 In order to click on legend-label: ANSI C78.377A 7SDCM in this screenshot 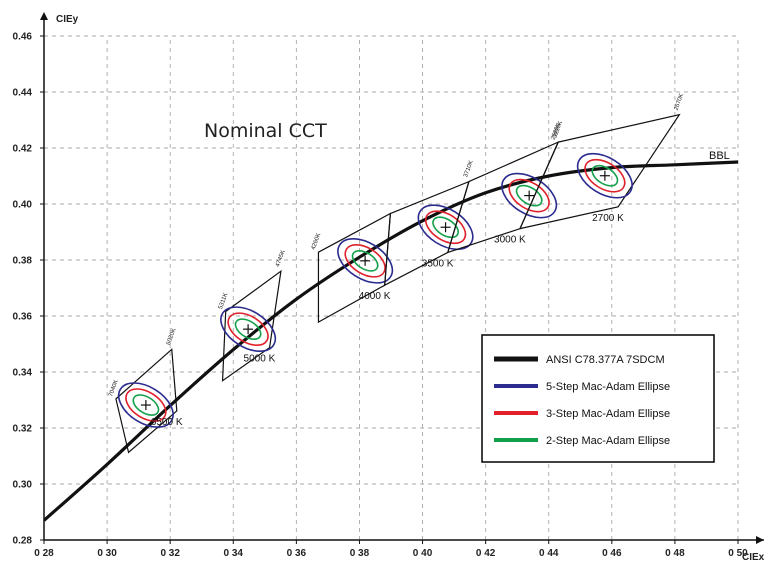, I will do `click(605, 360)`.